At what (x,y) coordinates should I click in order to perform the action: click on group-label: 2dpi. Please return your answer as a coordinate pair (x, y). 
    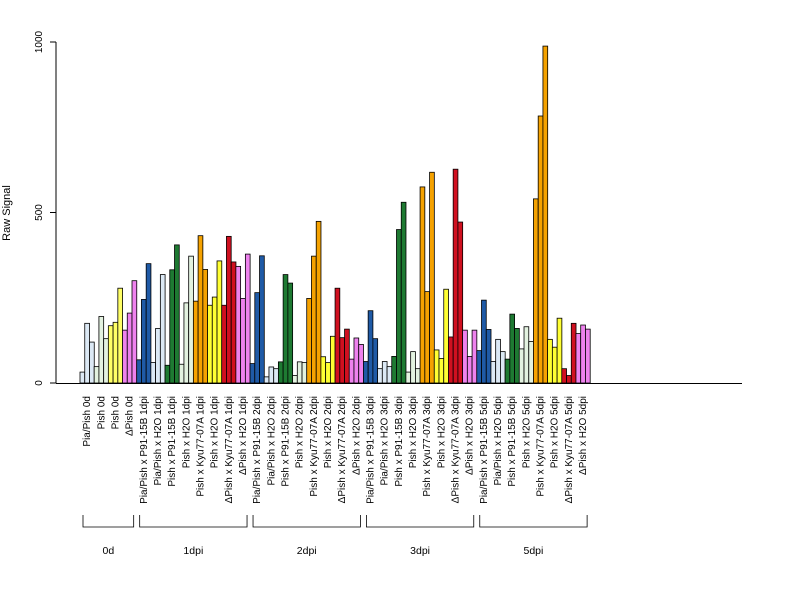
    Looking at the image, I should click on (307, 551).